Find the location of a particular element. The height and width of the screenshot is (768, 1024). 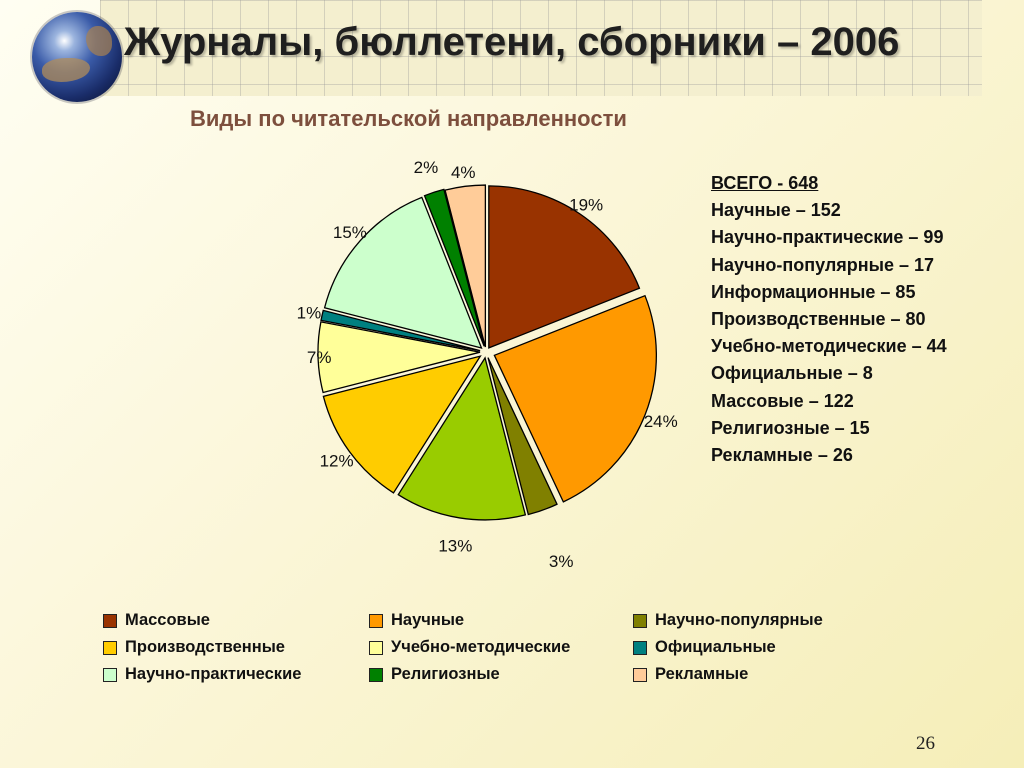

totals-line: Массовые – 122 is located at coordinates (782, 400).